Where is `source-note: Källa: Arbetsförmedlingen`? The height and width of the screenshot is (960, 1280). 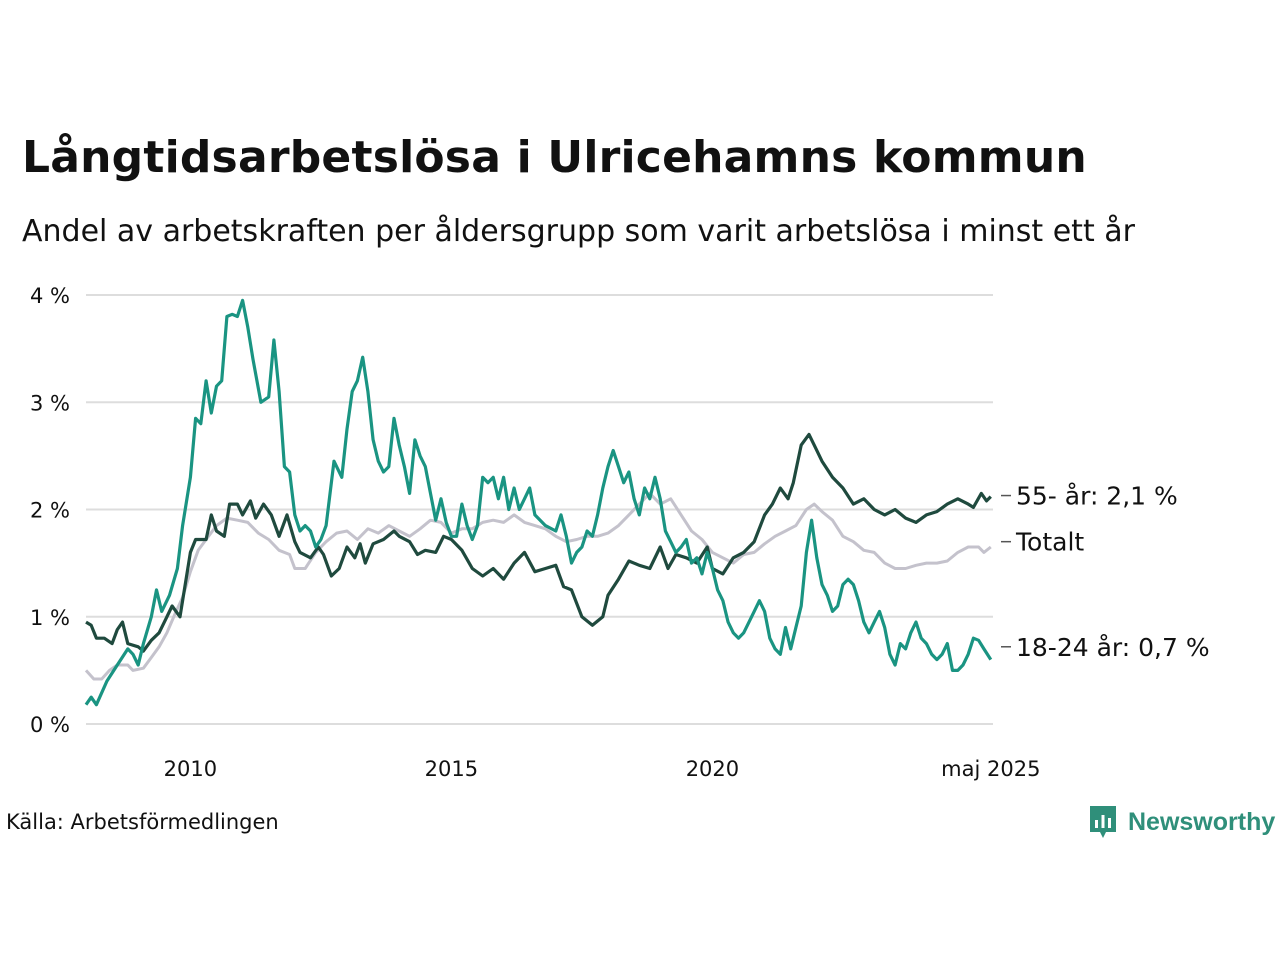 source-note: Källa: Arbetsförmedlingen is located at coordinates (142, 822).